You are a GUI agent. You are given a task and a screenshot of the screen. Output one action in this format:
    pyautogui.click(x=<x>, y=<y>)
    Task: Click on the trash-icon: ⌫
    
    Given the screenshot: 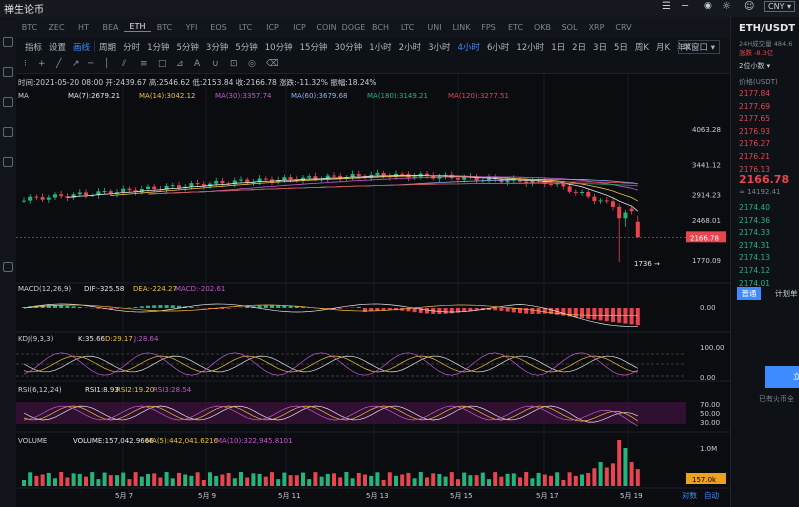 What is the action you would take?
    pyautogui.click(x=272, y=64)
    